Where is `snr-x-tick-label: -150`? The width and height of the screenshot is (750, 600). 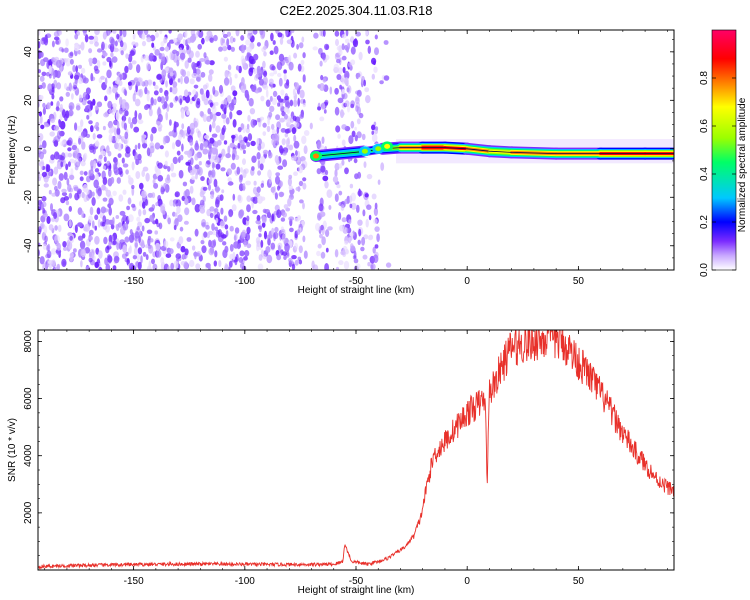
snr-x-tick-label: -150 is located at coordinates (134, 581).